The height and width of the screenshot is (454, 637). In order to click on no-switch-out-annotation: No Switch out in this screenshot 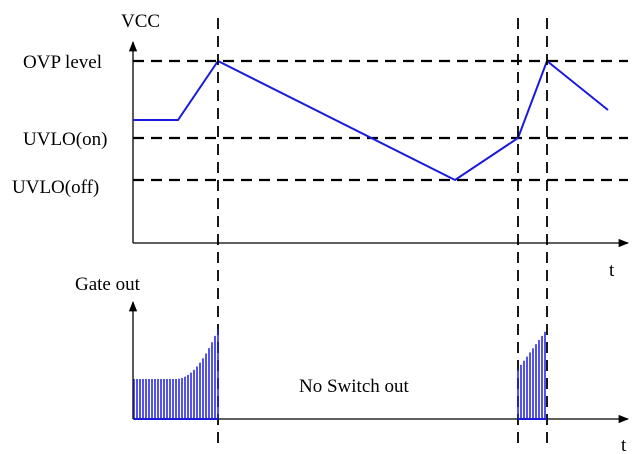, I will do `click(354, 386)`.